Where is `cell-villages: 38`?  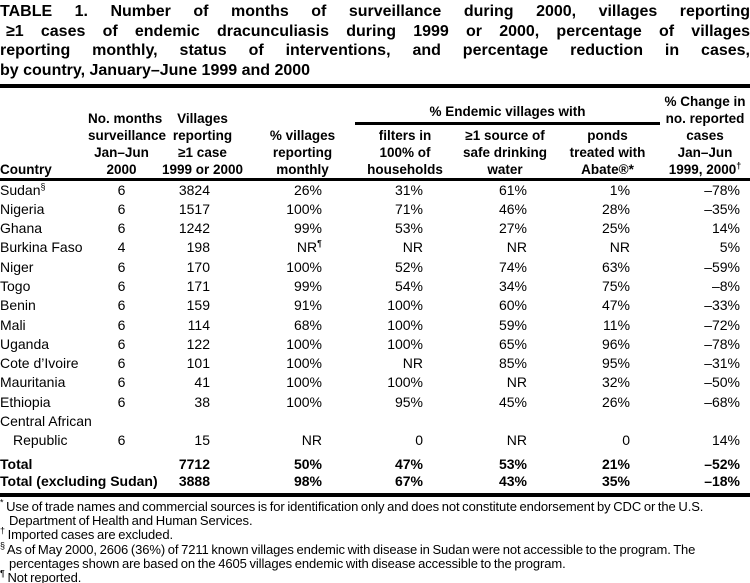
cell-villages: 38 is located at coordinates (202, 401).